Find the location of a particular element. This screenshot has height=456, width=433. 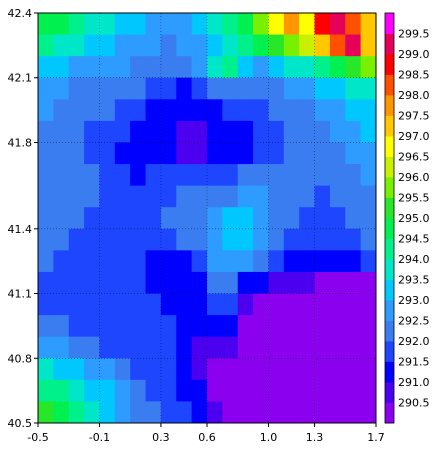

x-tick-label: 1.3 is located at coordinates (315, 437).